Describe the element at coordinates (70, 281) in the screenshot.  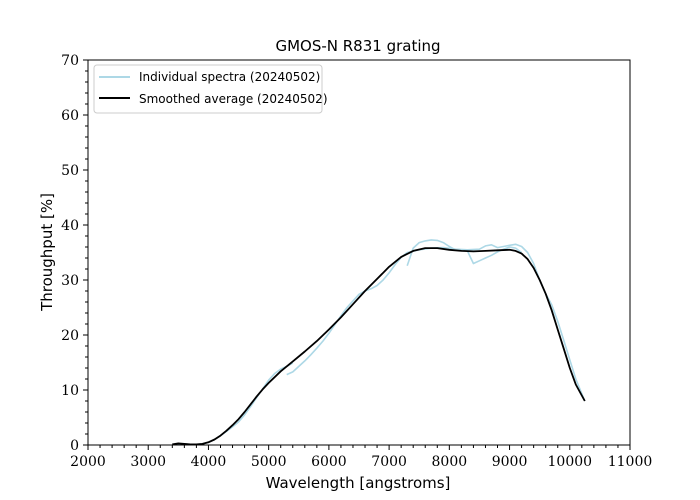
I see `y-tick-label: 30` at that location.